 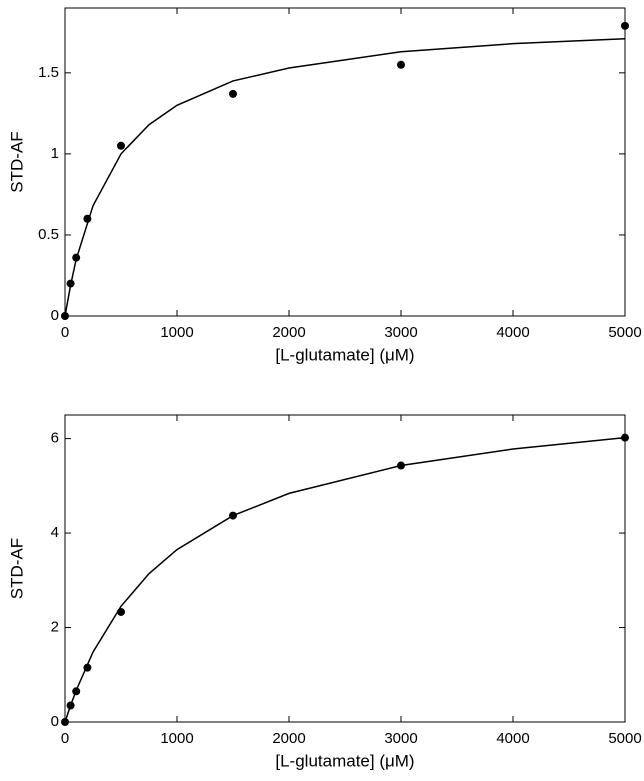 I want to click on y-tick-label: 0.5, so click(x=48, y=234).